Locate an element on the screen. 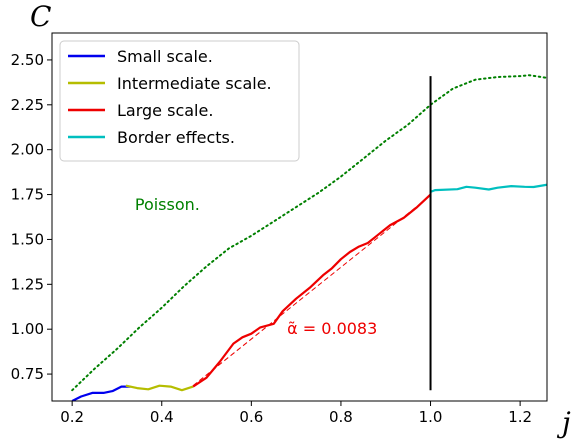  x-axis-label: j is located at coordinates (563, 422).